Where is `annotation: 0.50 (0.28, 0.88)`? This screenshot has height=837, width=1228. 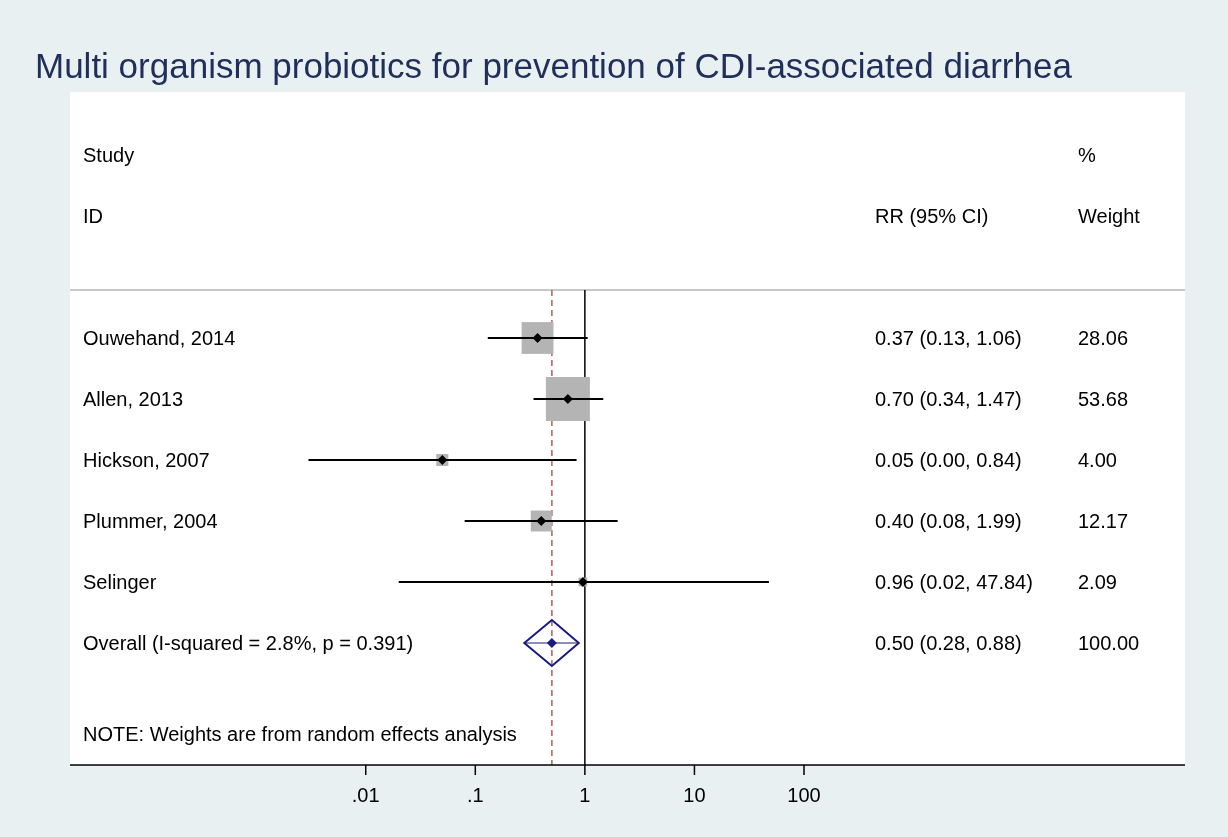
annotation: 0.50 (0.28, 0.88) is located at coordinates (948, 643).